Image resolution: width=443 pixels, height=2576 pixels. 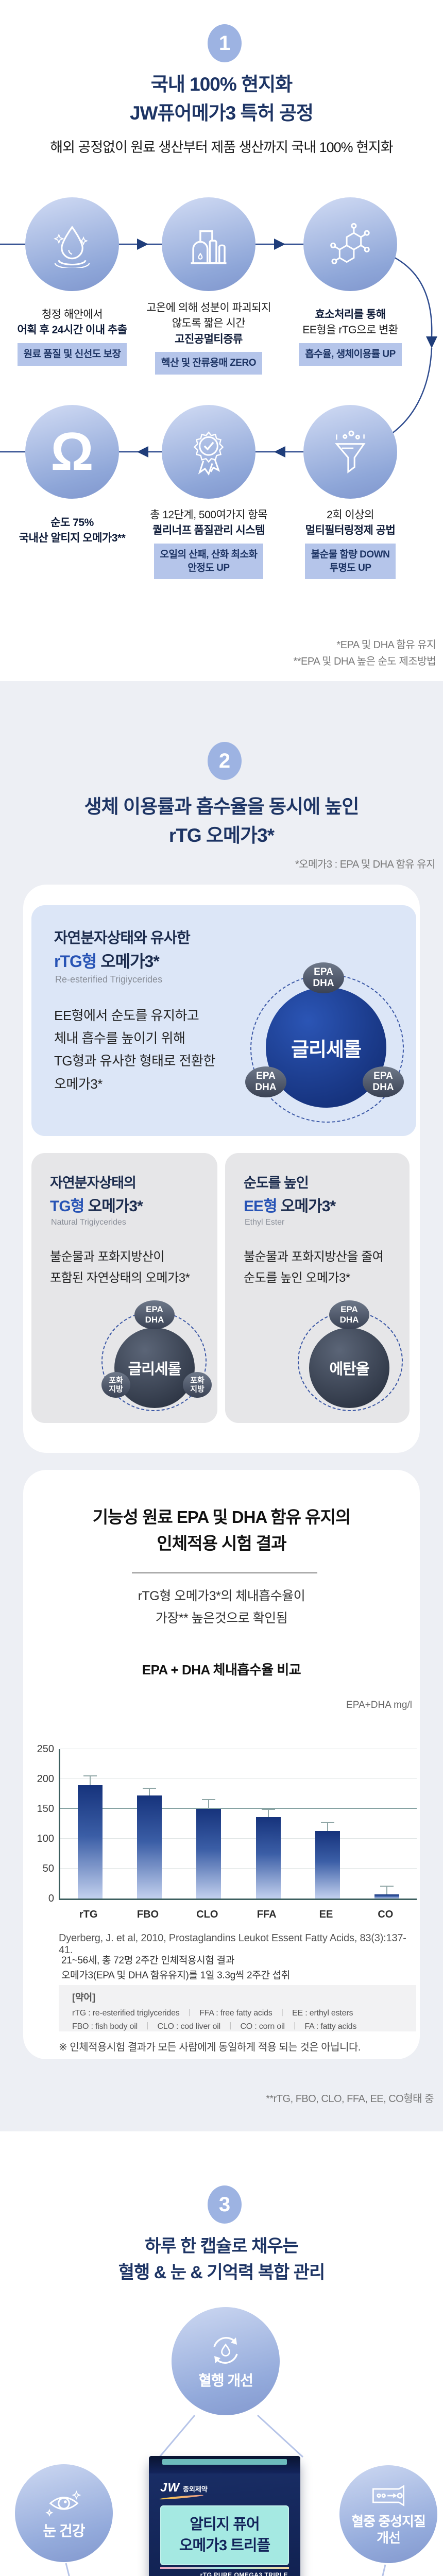 I want to click on section-number-badge: 2, so click(x=225, y=761).